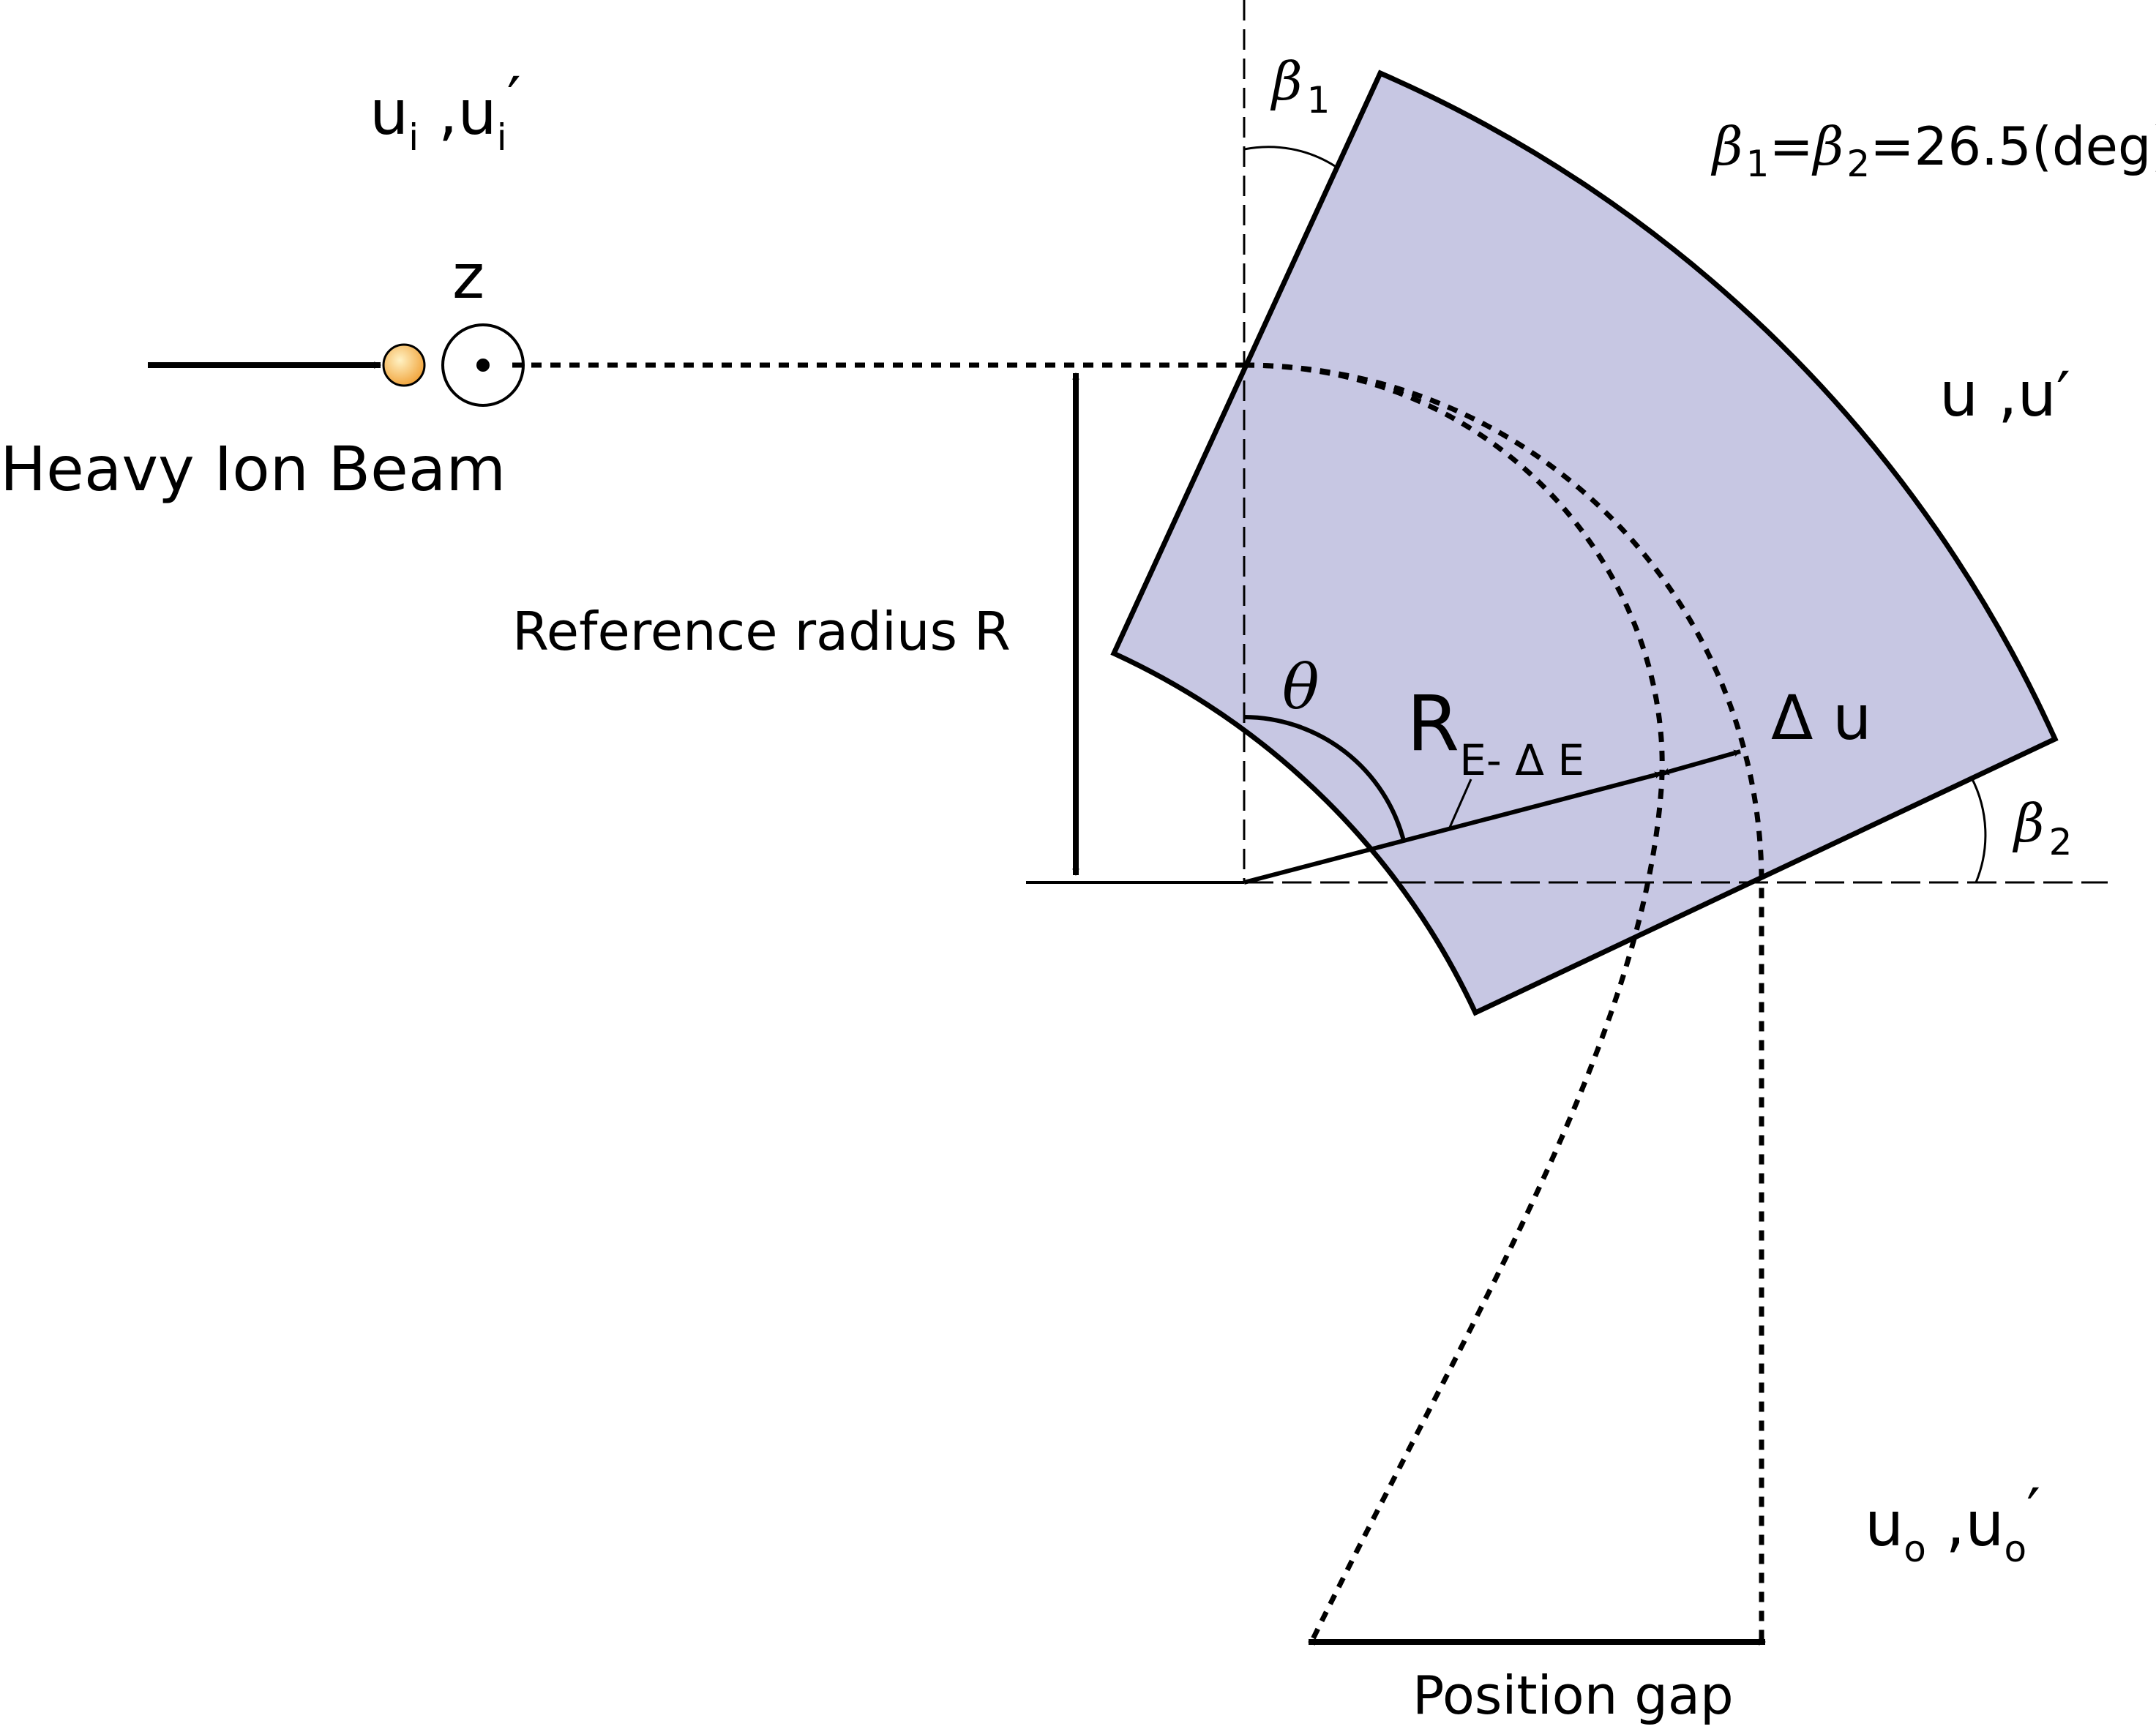  I want to click on z-axis-dot, so click(483, 365).